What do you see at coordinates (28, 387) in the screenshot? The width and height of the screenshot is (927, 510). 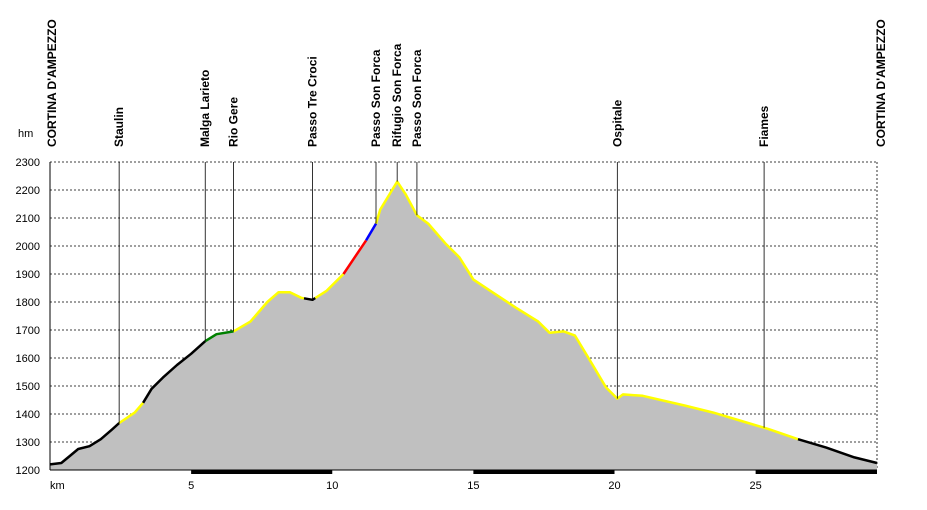 I see `y-tick-label: 1500` at bounding box center [28, 387].